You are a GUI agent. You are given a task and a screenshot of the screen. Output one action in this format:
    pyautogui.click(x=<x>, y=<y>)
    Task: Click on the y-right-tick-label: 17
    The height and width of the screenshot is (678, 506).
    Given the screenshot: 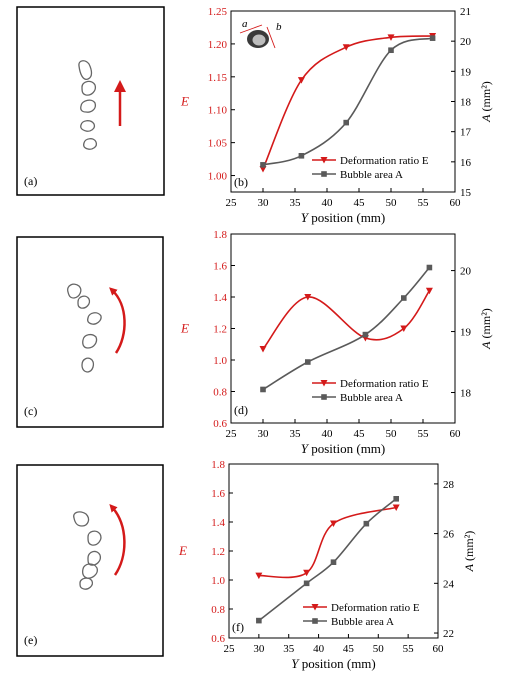 What is the action you would take?
    pyautogui.click(x=466, y=133)
    